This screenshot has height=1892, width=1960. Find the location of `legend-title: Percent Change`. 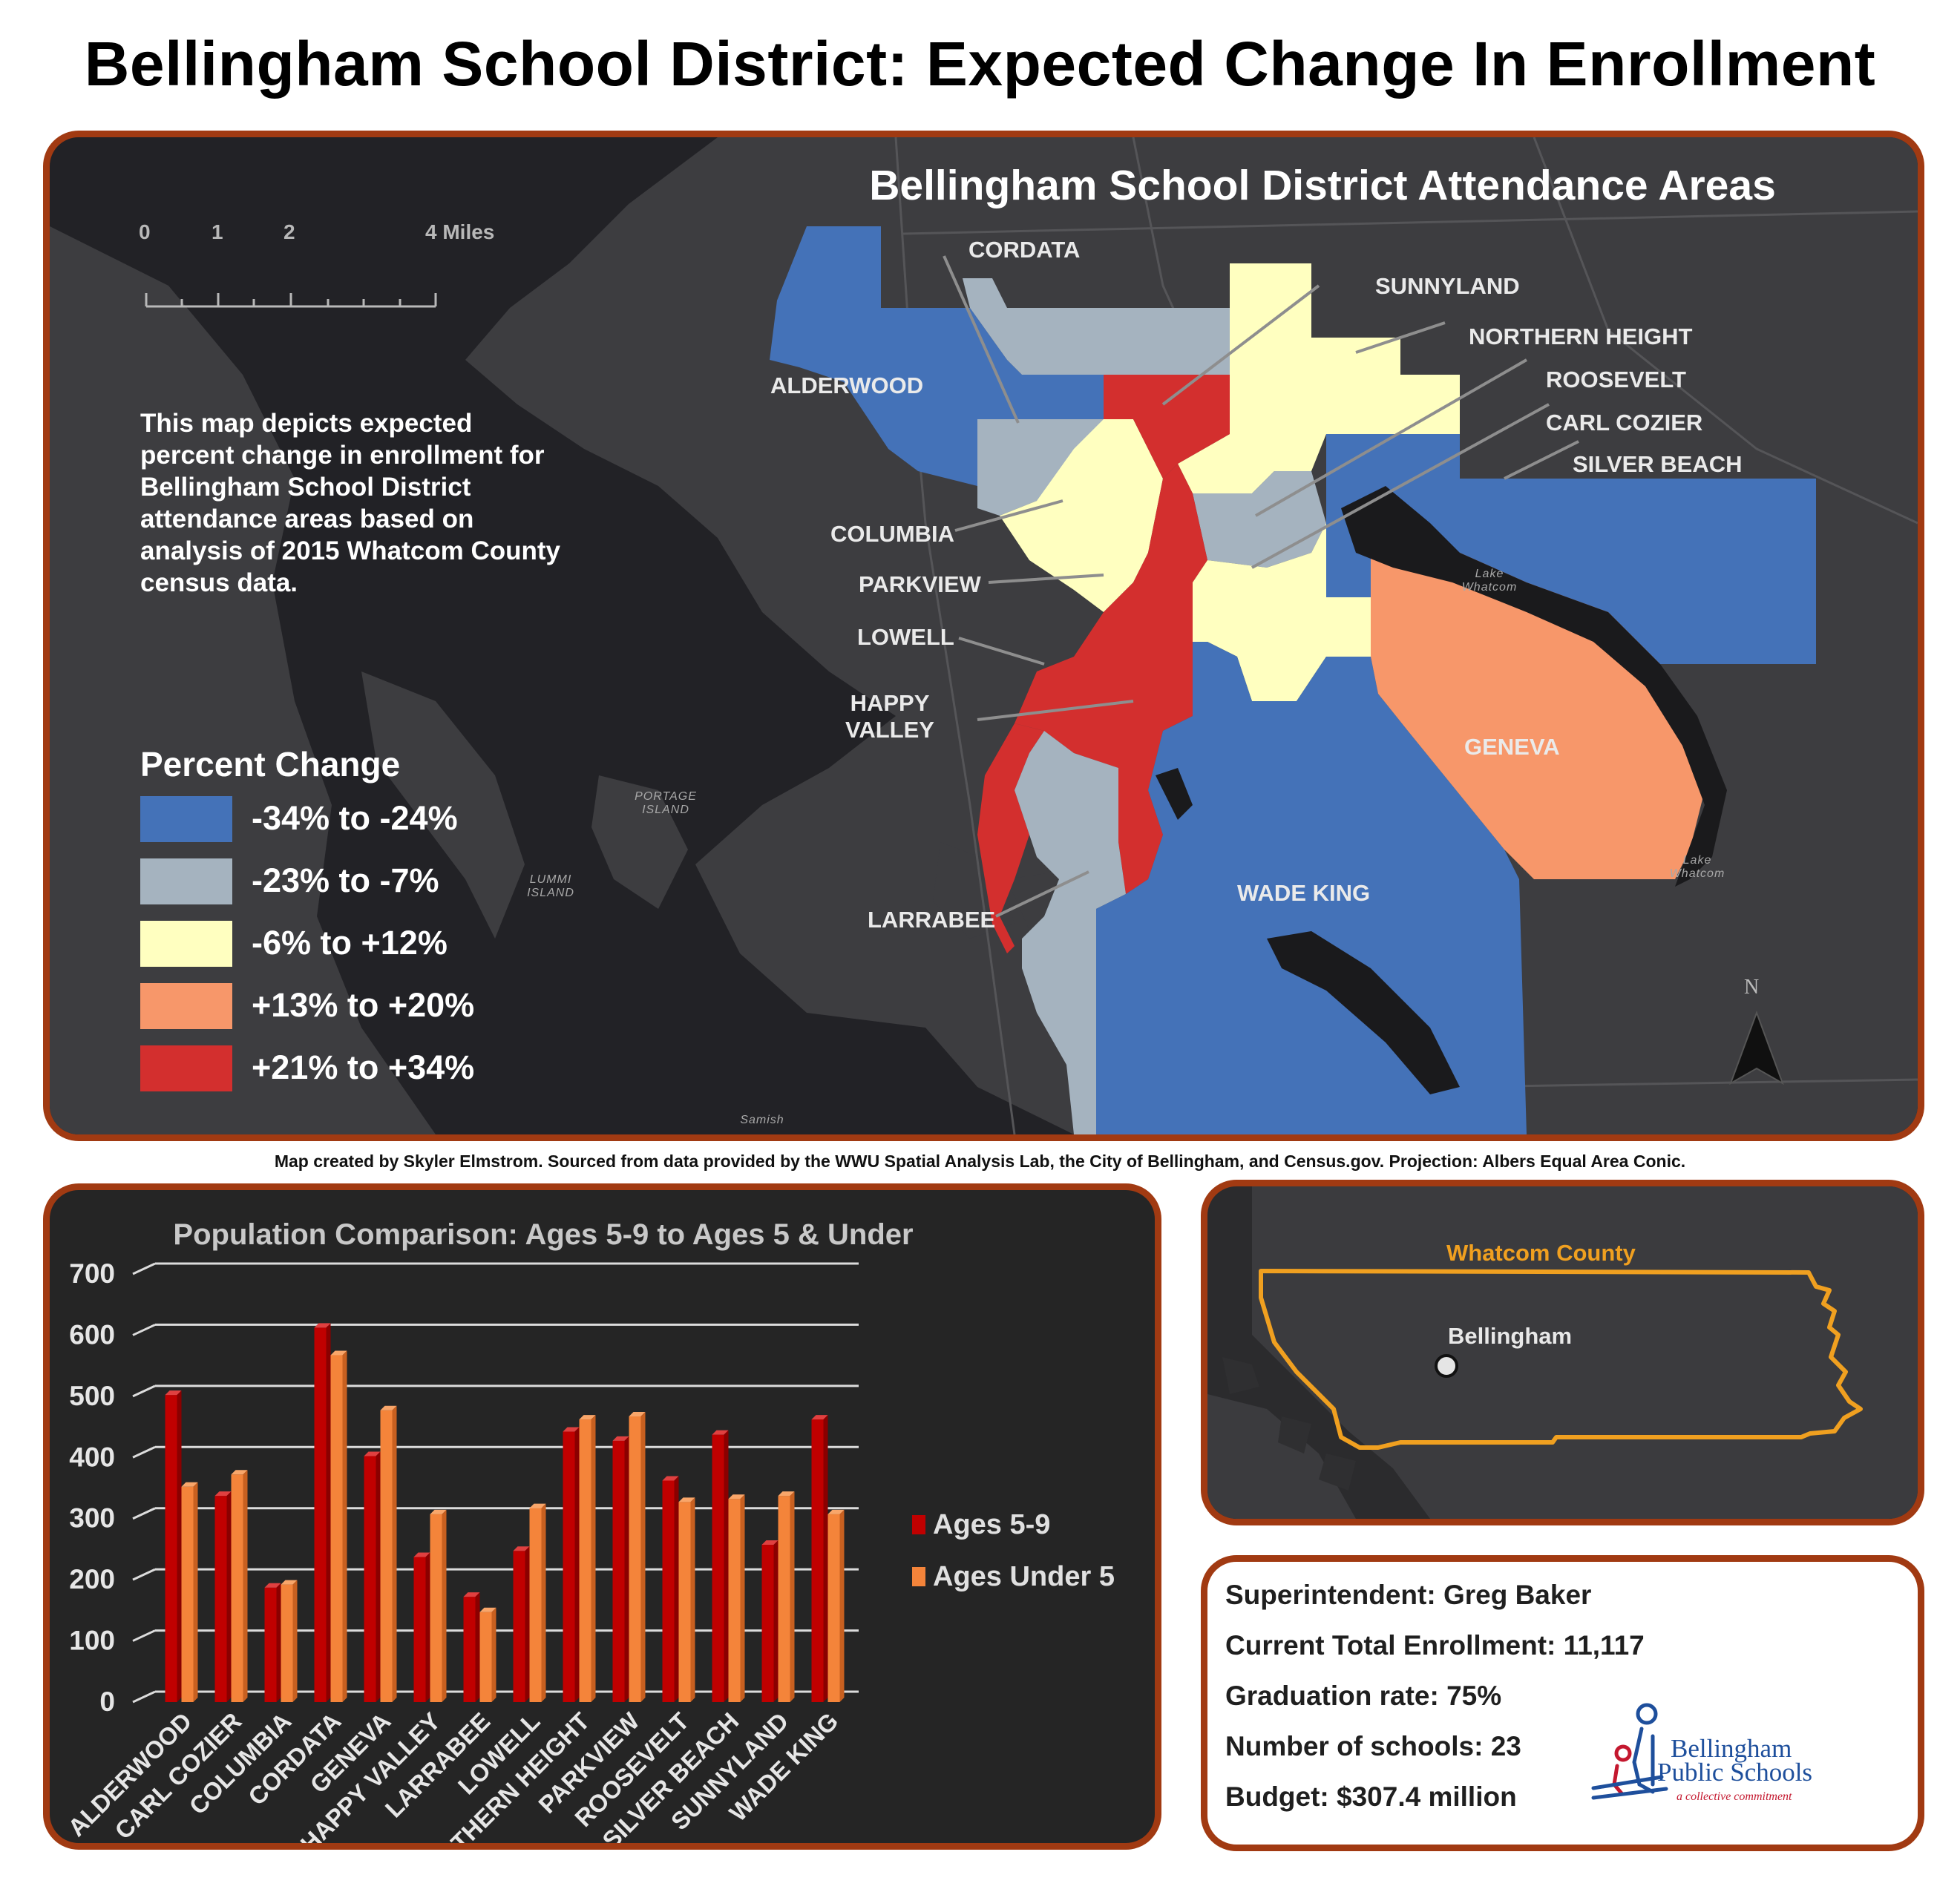

legend-title: Percent Change is located at coordinates (270, 764).